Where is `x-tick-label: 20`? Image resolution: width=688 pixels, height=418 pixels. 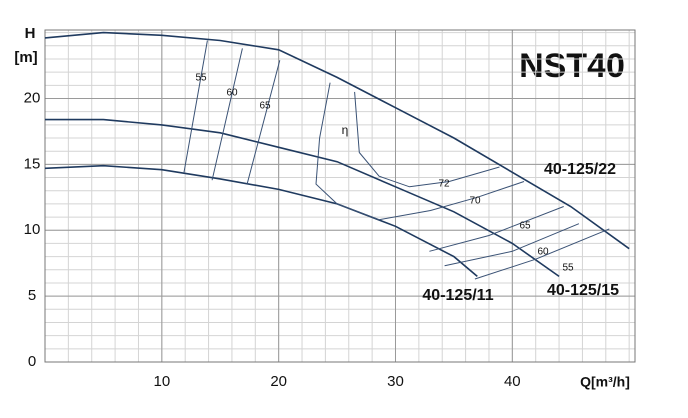
x-tick-label: 20 is located at coordinates (278, 381).